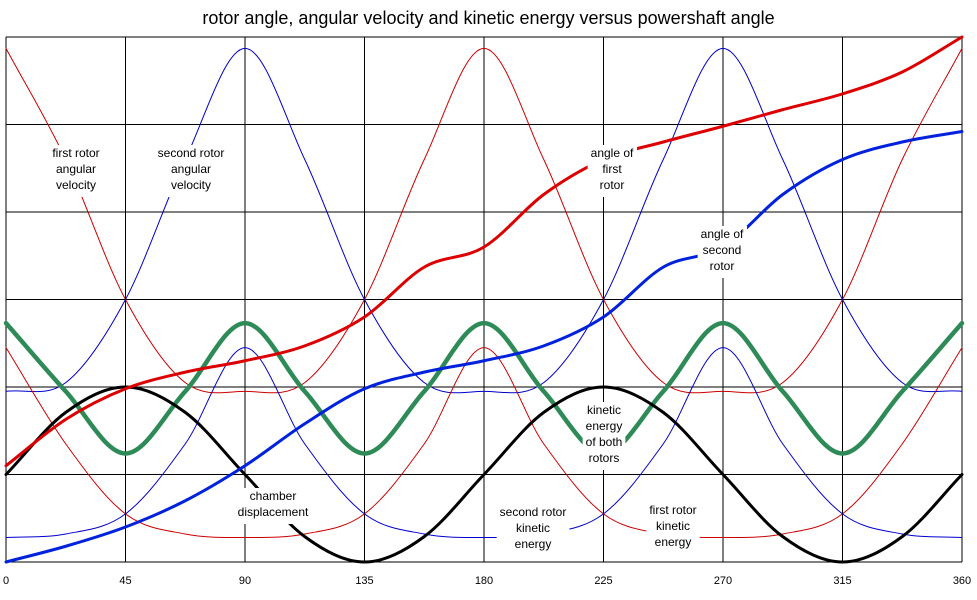  What do you see at coordinates (533, 544) in the screenshot?
I see `annotation-second-rotor-kinetic-energy: energy` at bounding box center [533, 544].